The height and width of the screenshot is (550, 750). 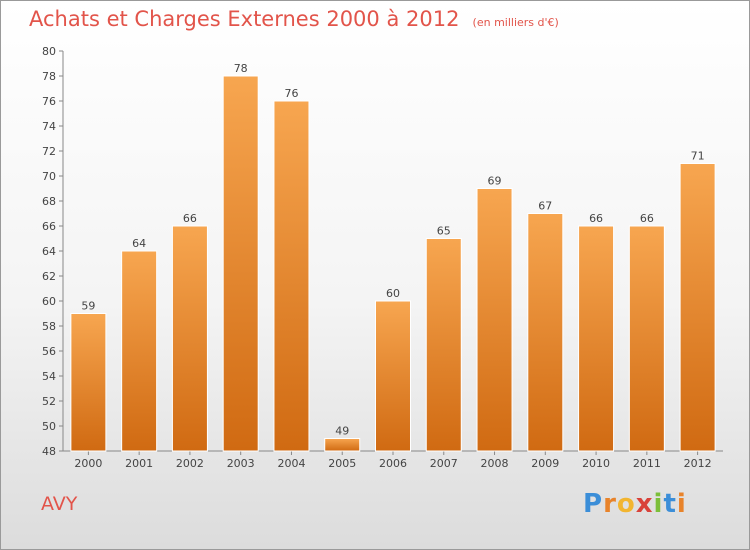 What do you see at coordinates (444, 463) in the screenshot?
I see `x-tick-label: 2007` at bounding box center [444, 463].